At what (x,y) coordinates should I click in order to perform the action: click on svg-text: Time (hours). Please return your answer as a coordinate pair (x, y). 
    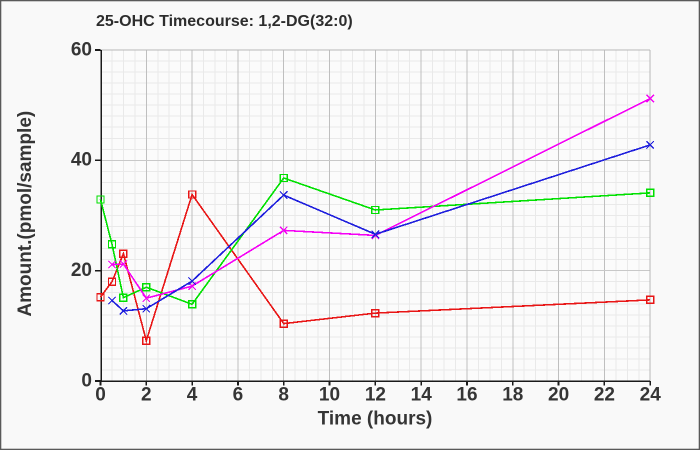
    Looking at the image, I should click on (375, 419).